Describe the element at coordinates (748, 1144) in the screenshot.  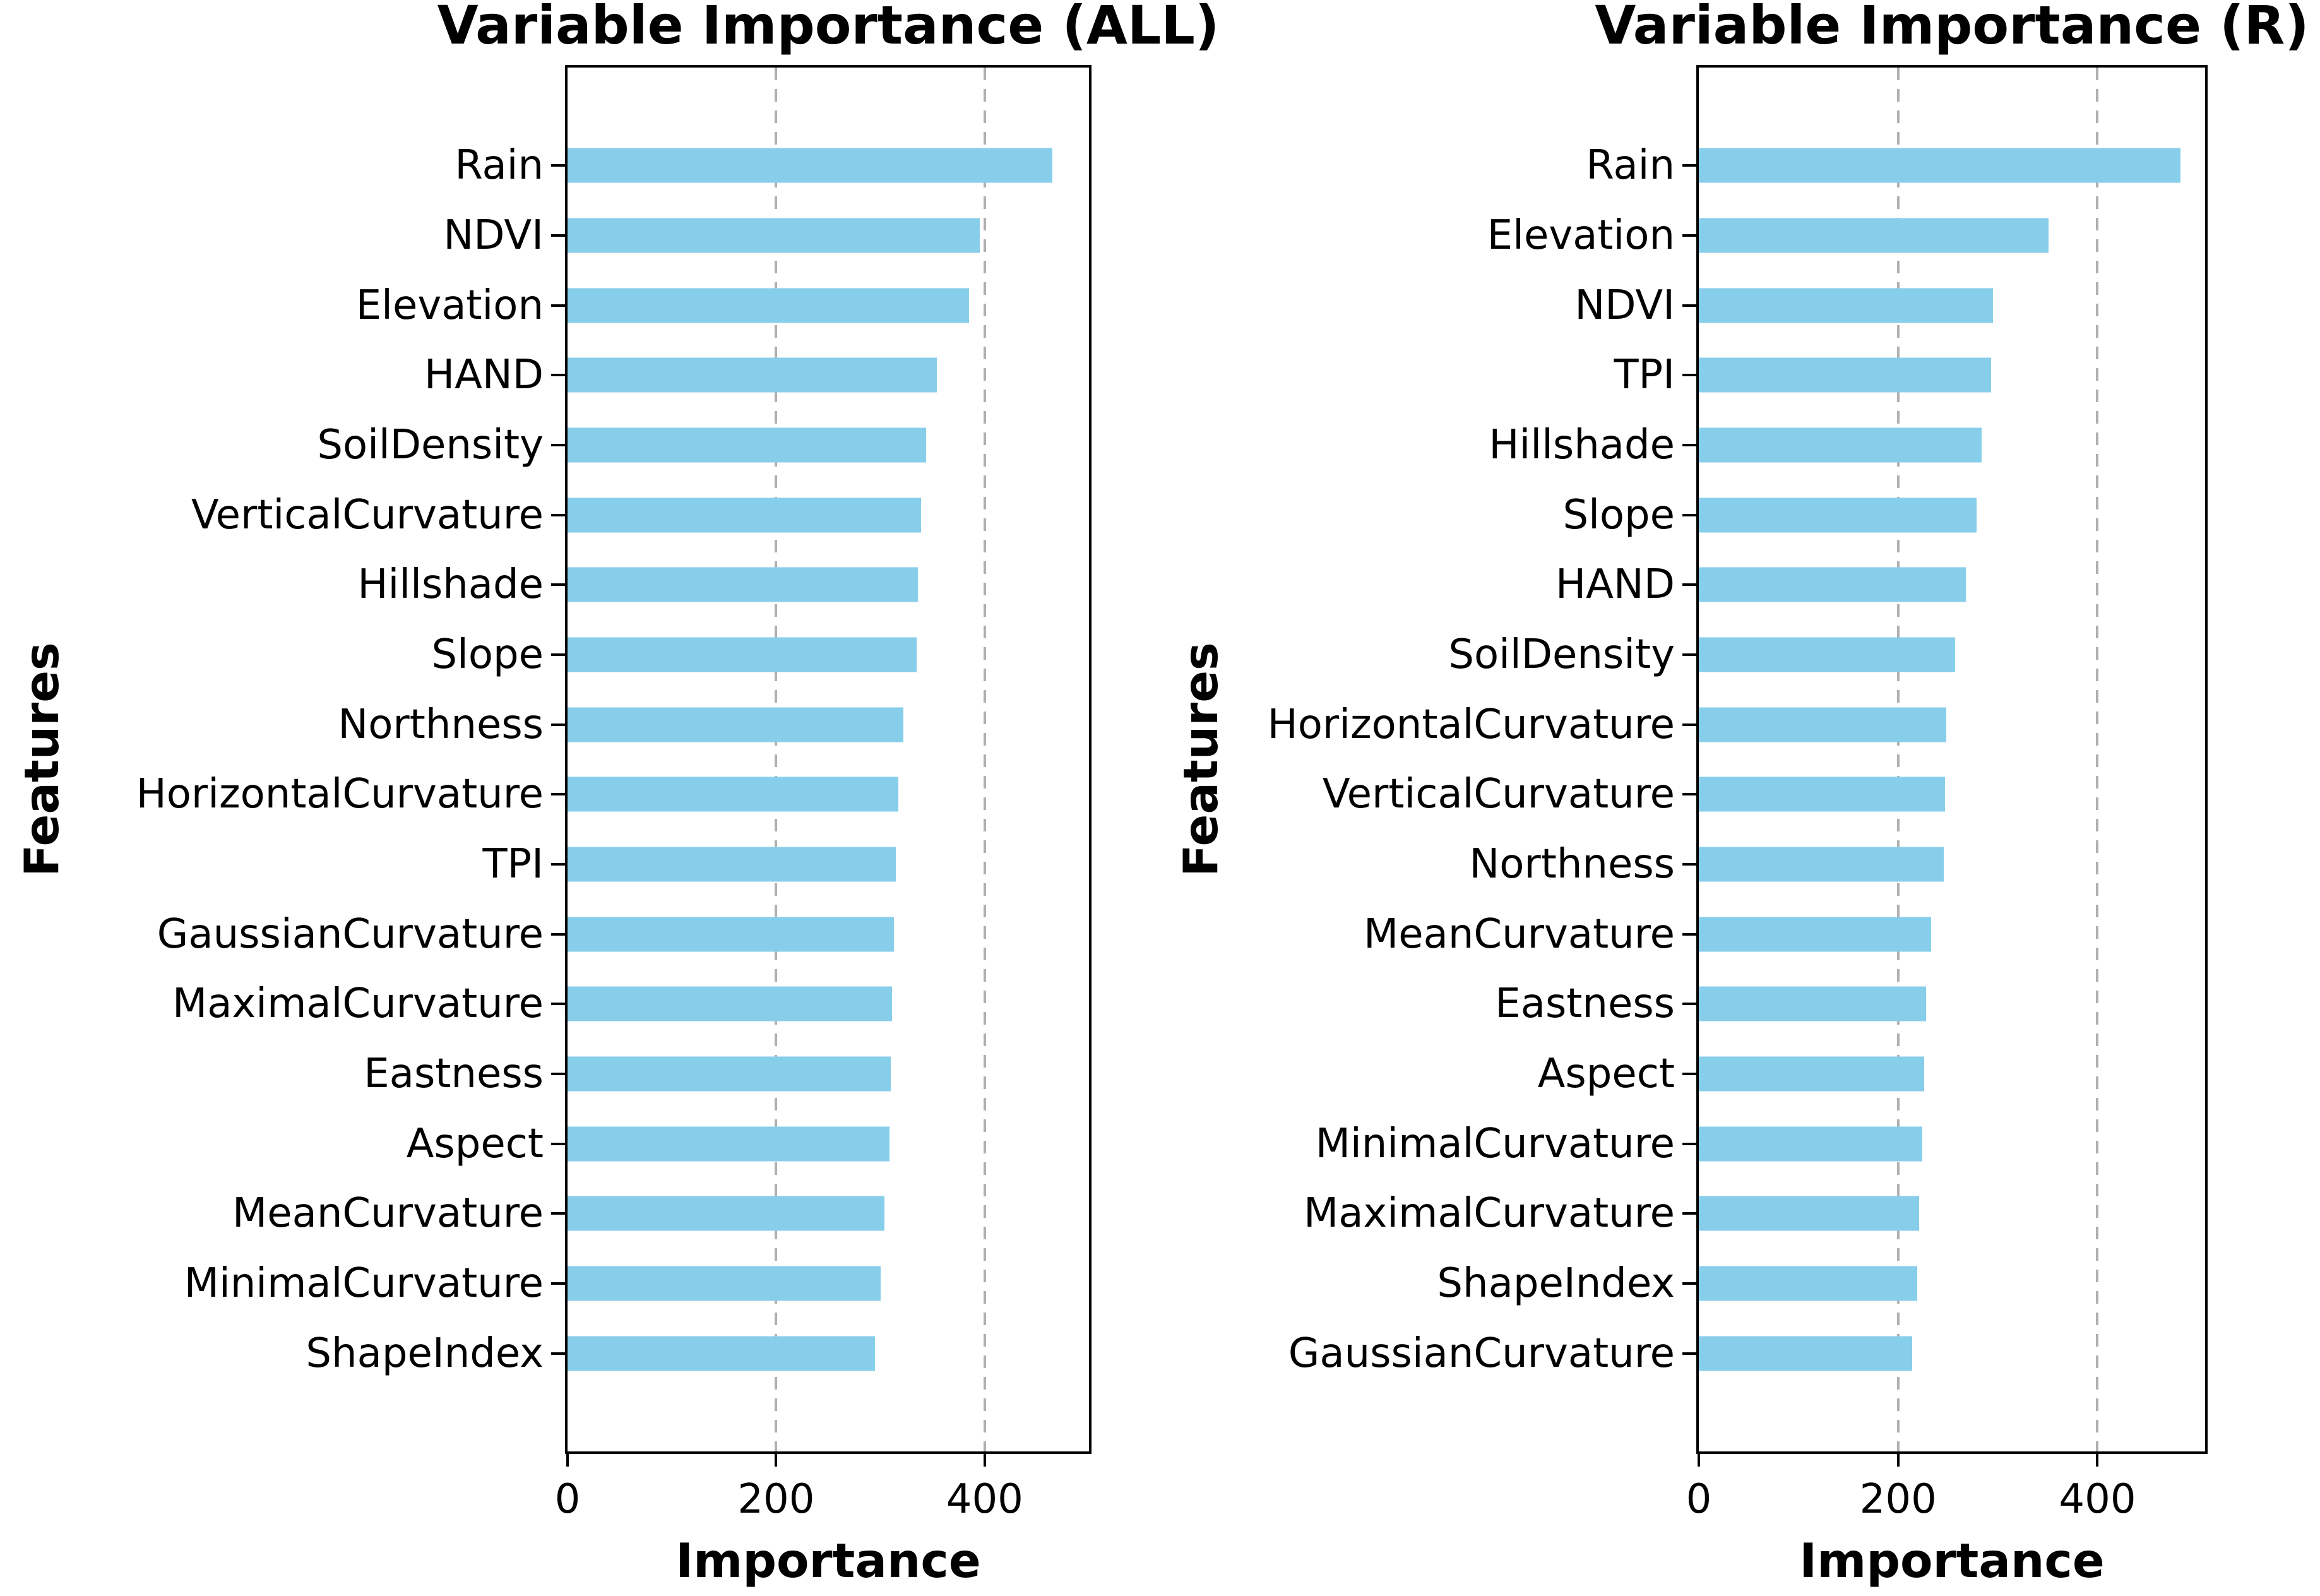
I see `bar-row: Aspect` at that location.